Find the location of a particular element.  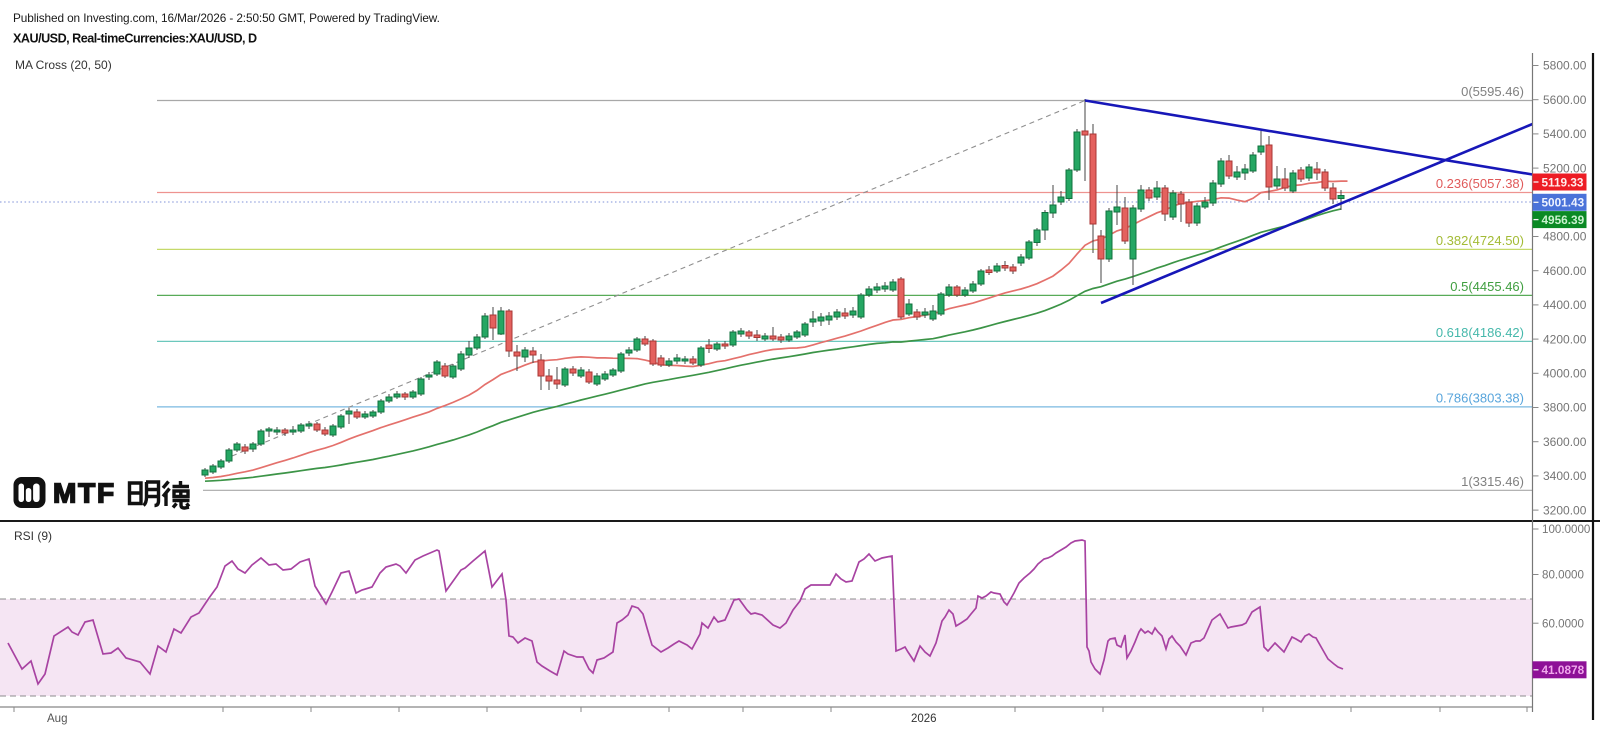

svg-text: 41.0878 is located at coordinates (1563, 670).